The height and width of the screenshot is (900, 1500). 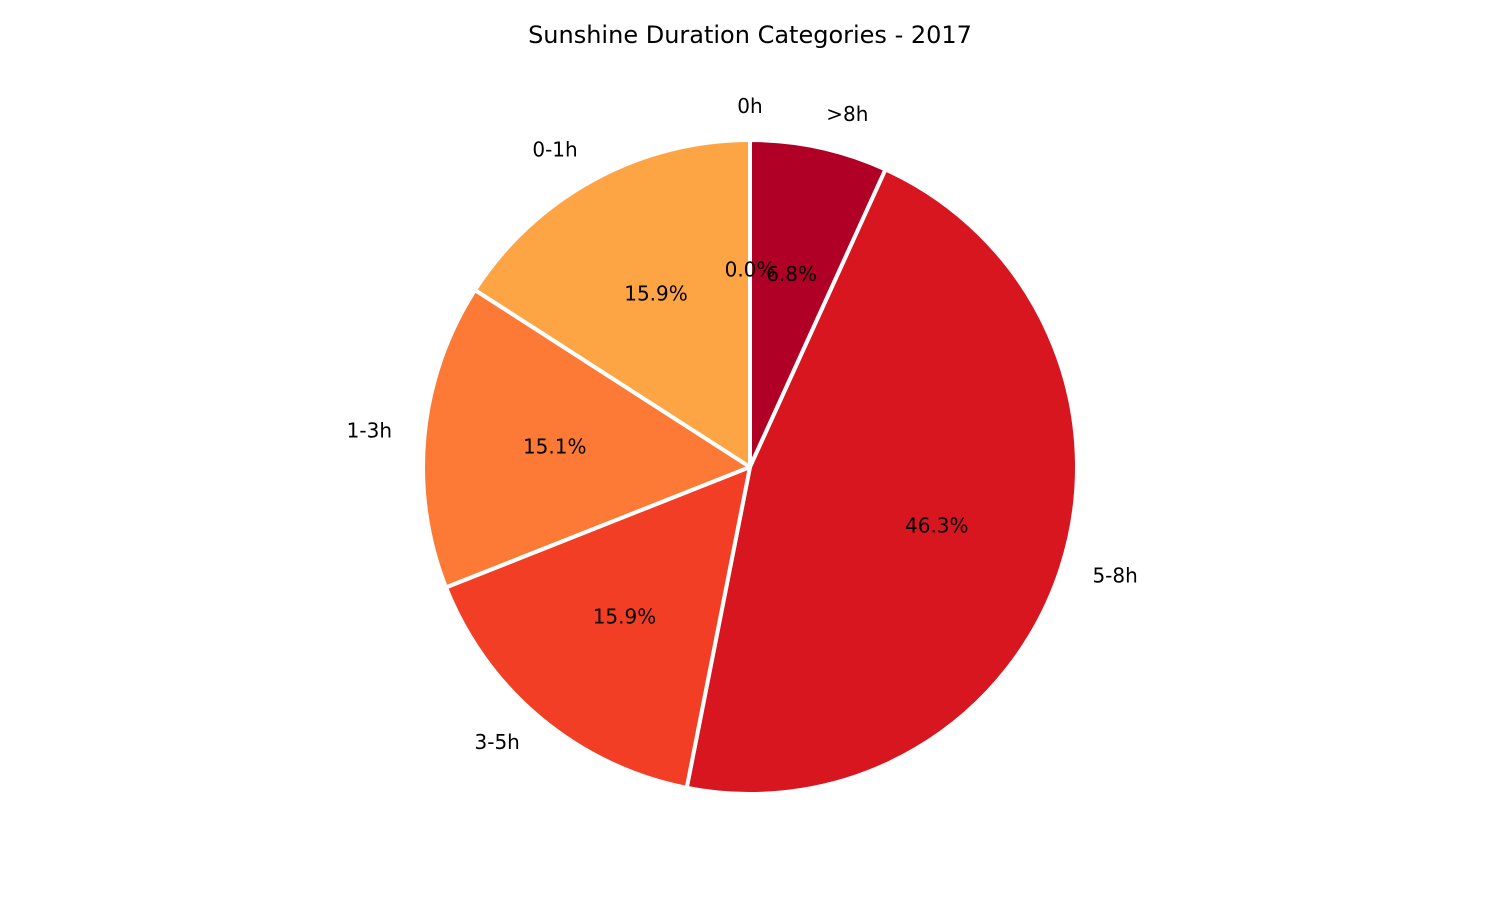 I want to click on pie-slice-0-1h, so click(x=612, y=303).